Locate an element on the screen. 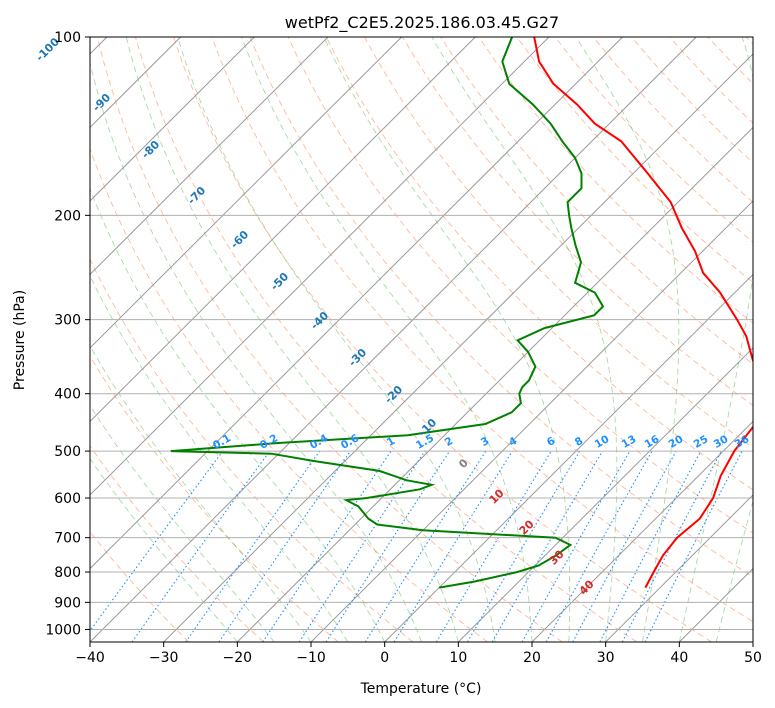 The height and width of the screenshot is (708, 775). y-tick-label: 700 is located at coordinates (67, 539).